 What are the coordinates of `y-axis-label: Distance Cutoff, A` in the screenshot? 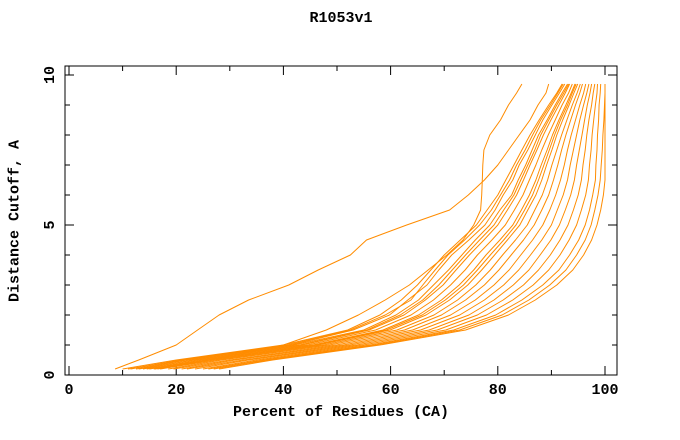 It's located at (15, 221).